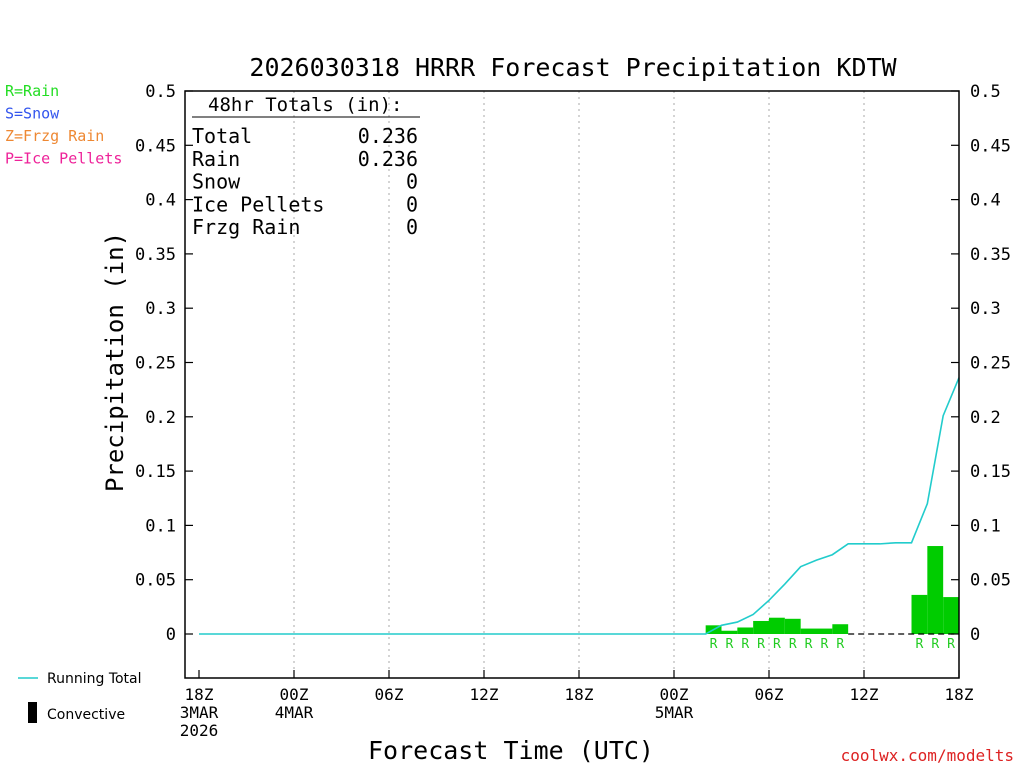 The height and width of the screenshot is (768, 1024). I want to click on y-tick-label-left: 0.4, so click(160, 201).